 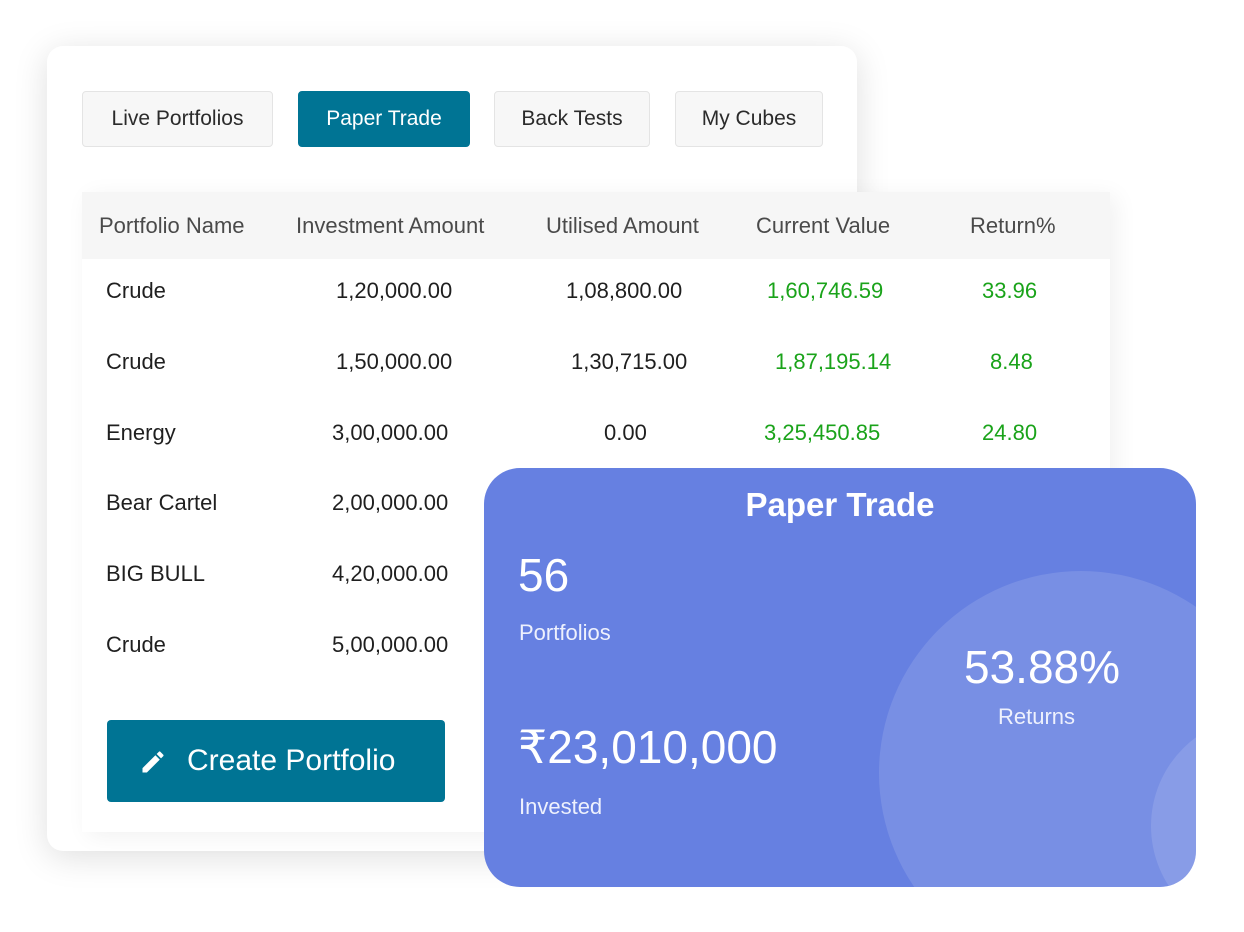 I want to click on cell-current-value: 1,87,195.14, so click(x=833, y=361).